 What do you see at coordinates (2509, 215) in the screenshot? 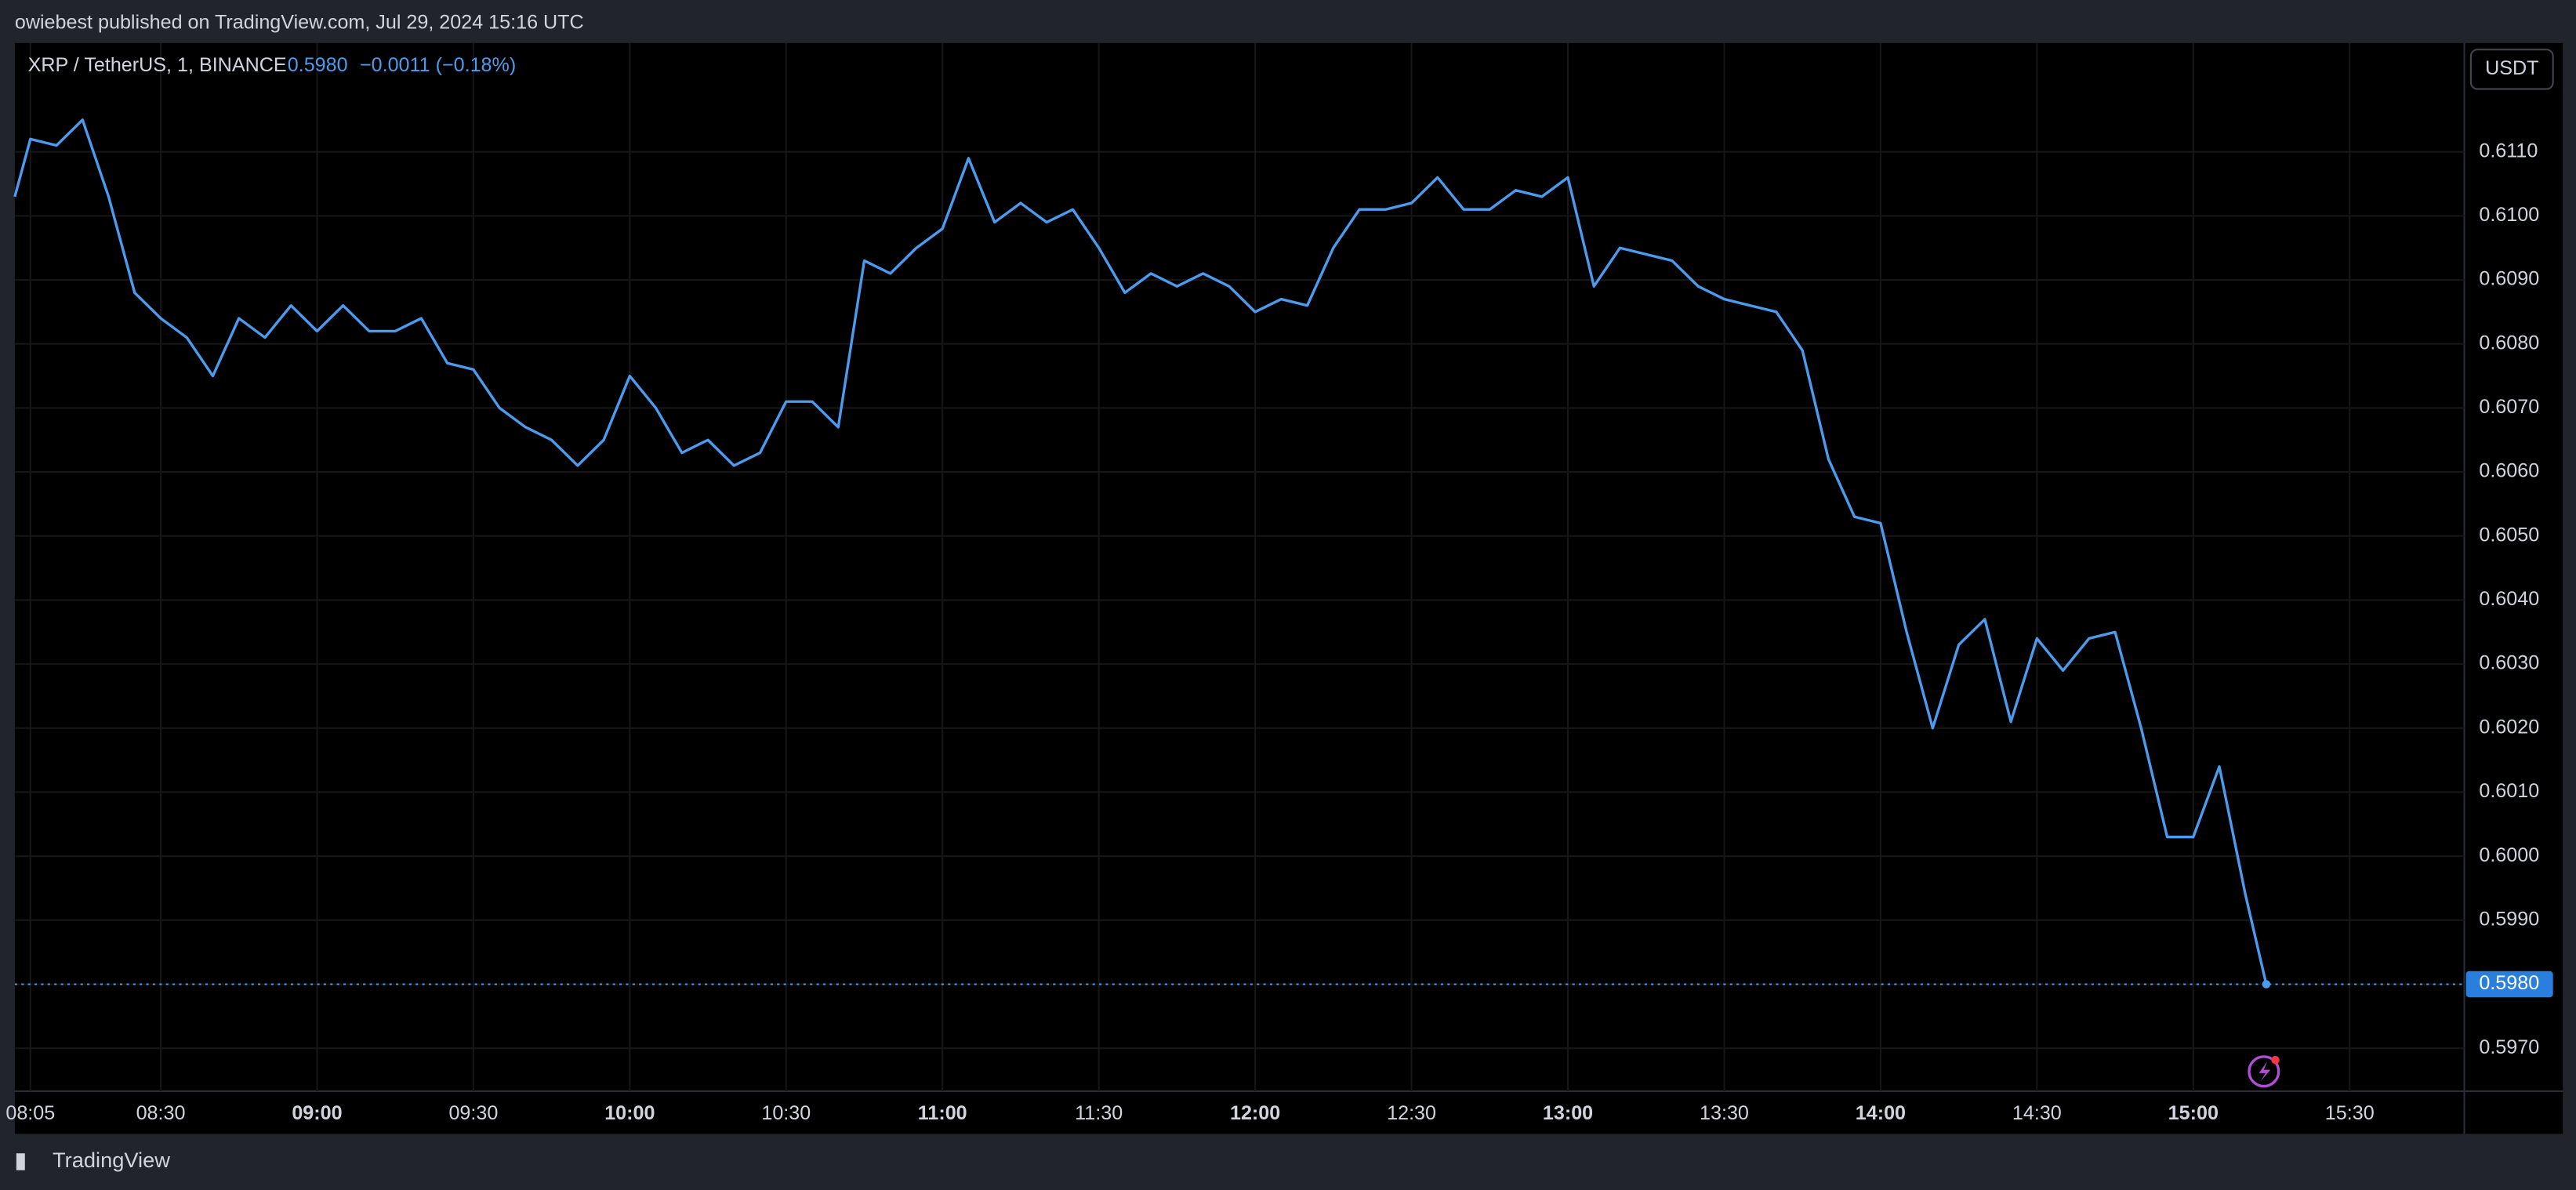
I see `y-tick-label: 0.6100` at bounding box center [2509, 215].